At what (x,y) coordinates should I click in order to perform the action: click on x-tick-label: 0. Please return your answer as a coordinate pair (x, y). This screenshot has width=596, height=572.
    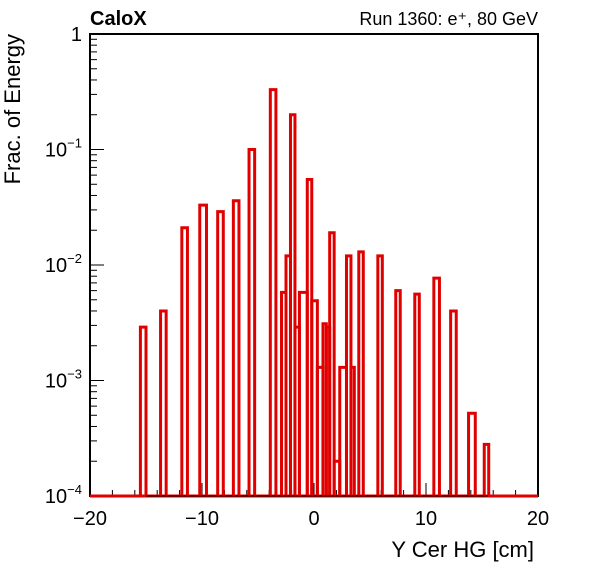
    Looking at the image, I should click on (313, 519).